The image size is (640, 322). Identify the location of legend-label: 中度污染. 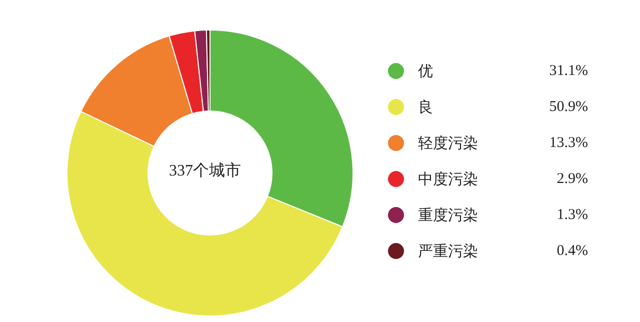
(448, 179).